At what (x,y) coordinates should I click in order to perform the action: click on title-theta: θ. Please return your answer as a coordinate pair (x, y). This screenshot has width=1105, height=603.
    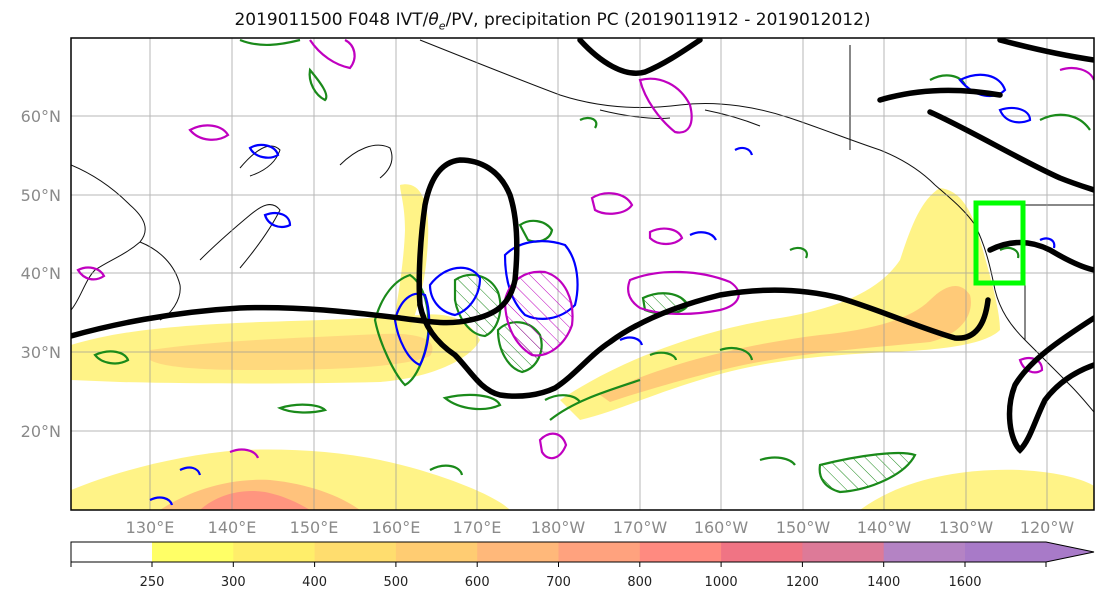
    Looking at the image, I should click on (433, 20).